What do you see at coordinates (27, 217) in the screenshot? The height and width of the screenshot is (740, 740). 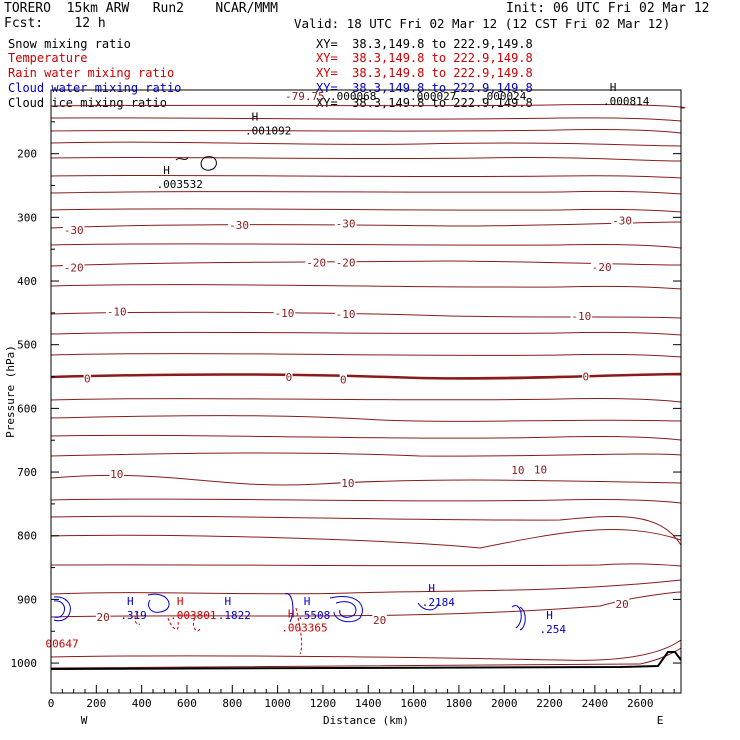 I see `y-tick-label: 300` at bounding box center [27, 217].